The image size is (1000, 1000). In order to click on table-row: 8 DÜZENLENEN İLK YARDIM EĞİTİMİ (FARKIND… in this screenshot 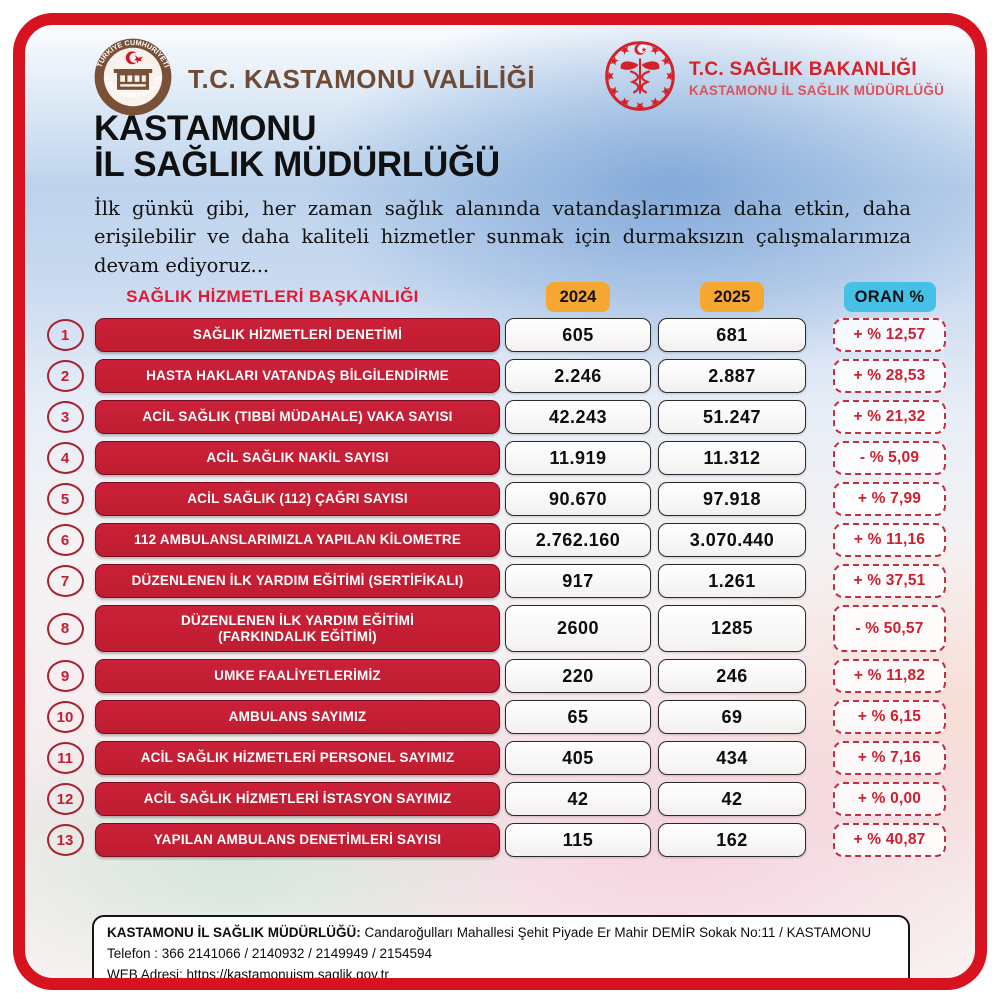, I will do `click(510, 628)`.